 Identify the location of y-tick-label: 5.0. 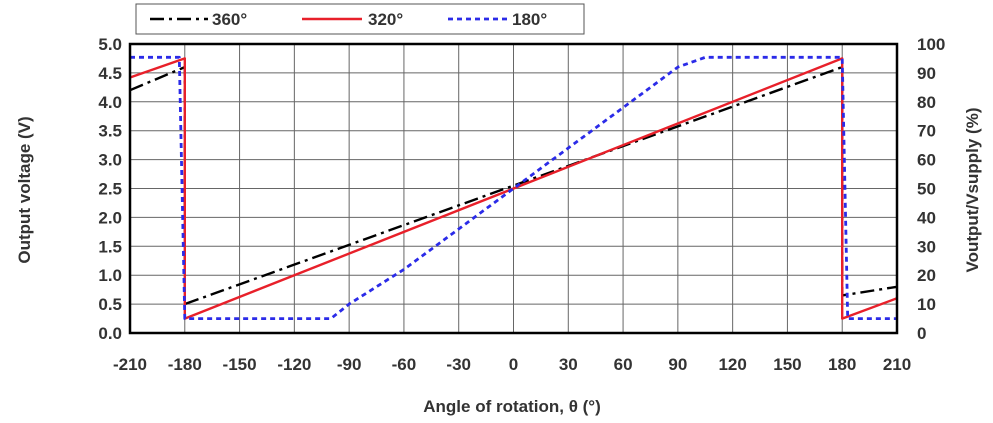
(110, 44).